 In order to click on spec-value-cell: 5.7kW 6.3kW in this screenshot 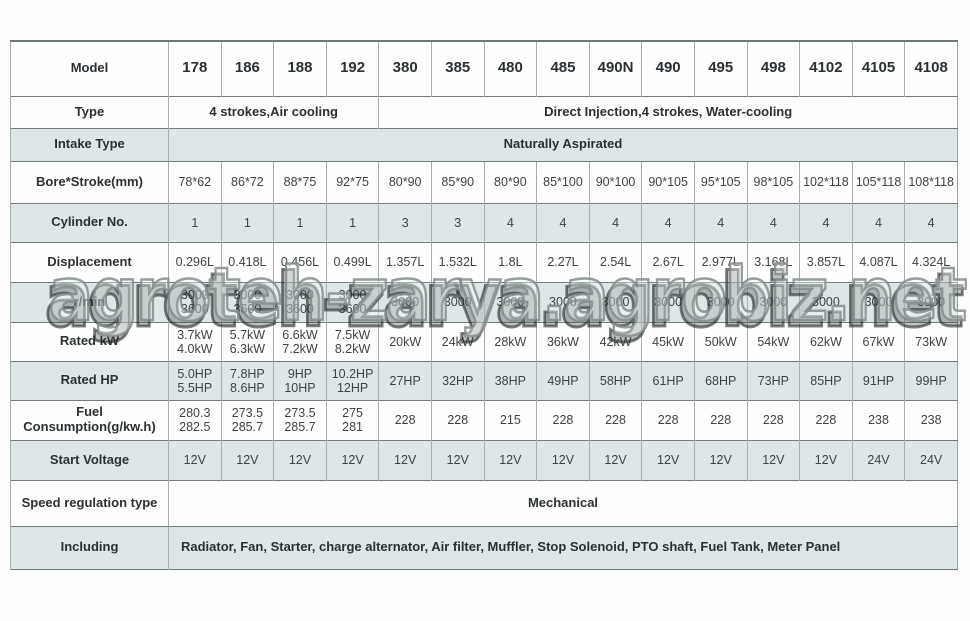, I will do `click(247, 341)`.